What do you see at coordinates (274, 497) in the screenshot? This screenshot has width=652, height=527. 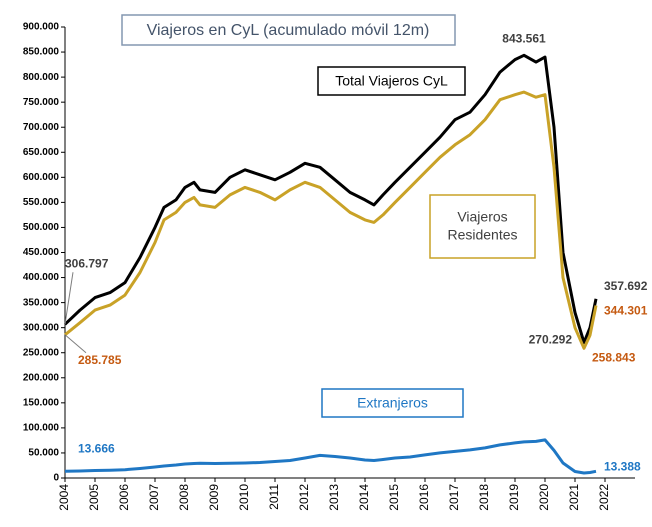 I see `x-tick-label: 2011` at bounding box center [274, 497].